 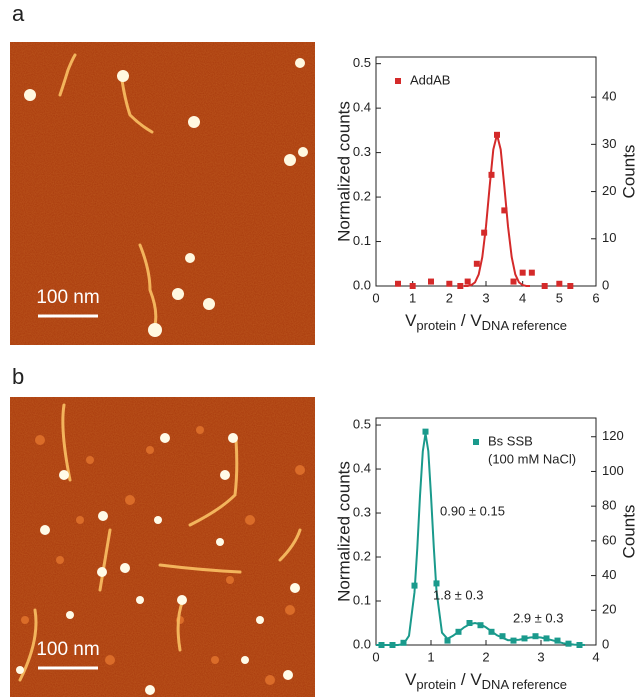 What do you see at coordinates (613, 470) in the screenshot?
I see `y2-tick-label: 100` at bounding box center [613, 470].